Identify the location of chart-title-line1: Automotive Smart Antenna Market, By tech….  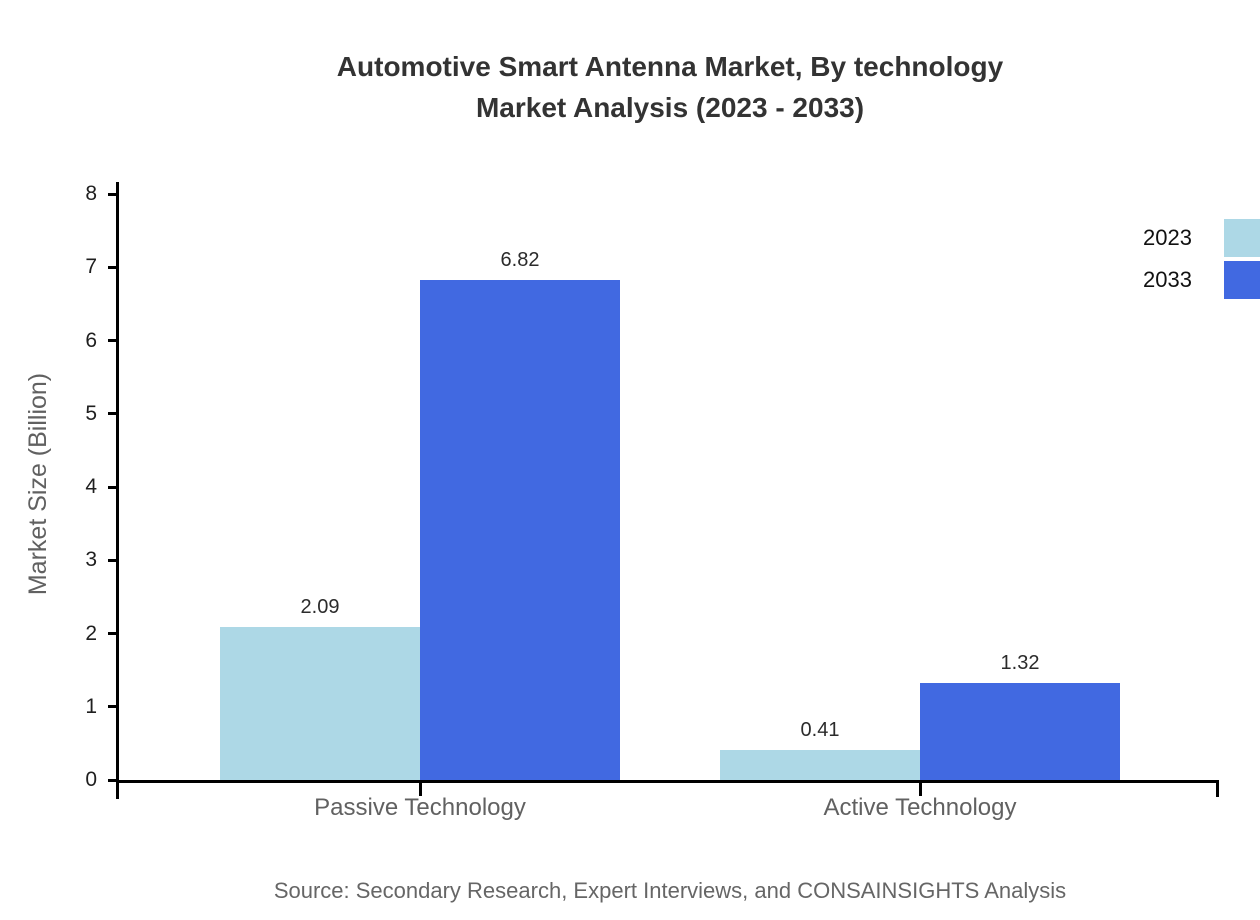
(670, 66).